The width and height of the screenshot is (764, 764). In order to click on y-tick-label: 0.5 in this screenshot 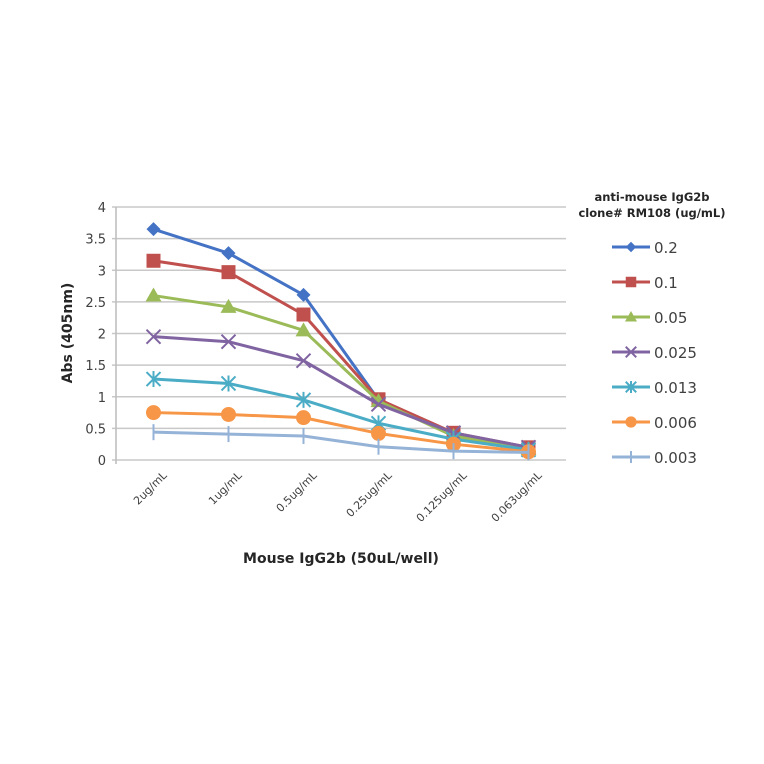, I will do `click(95, 429)`.